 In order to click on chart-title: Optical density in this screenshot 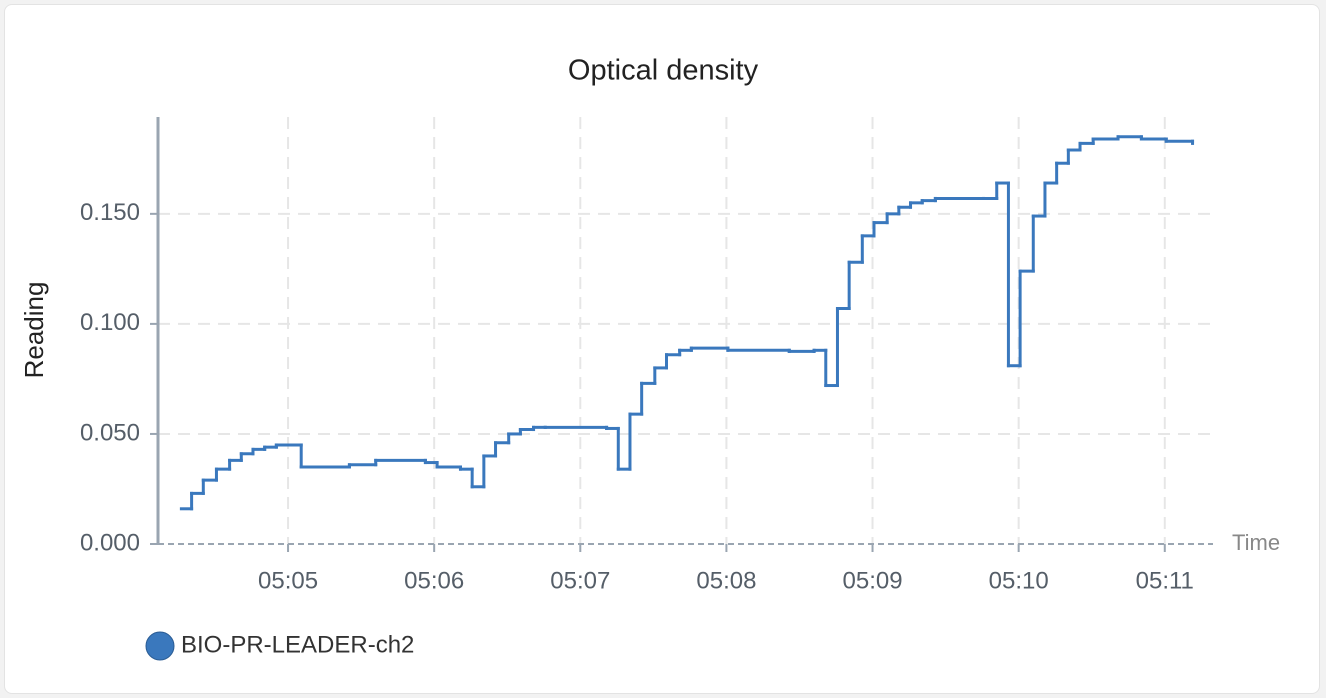, I will do `click(663, 71)`.